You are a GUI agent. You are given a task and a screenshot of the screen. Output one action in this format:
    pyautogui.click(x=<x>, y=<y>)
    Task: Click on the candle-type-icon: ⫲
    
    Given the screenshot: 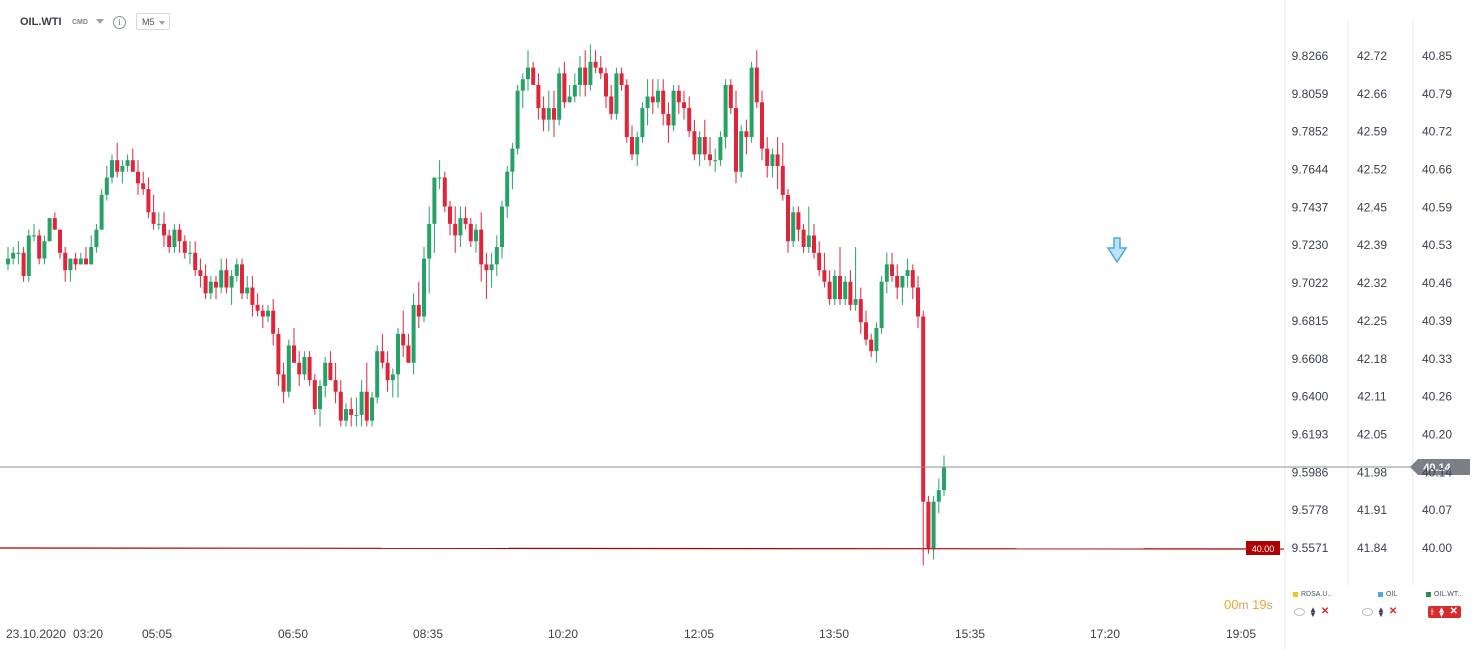 What is the action you would take?
    pyautogui.click(x=1432, y=611)
    